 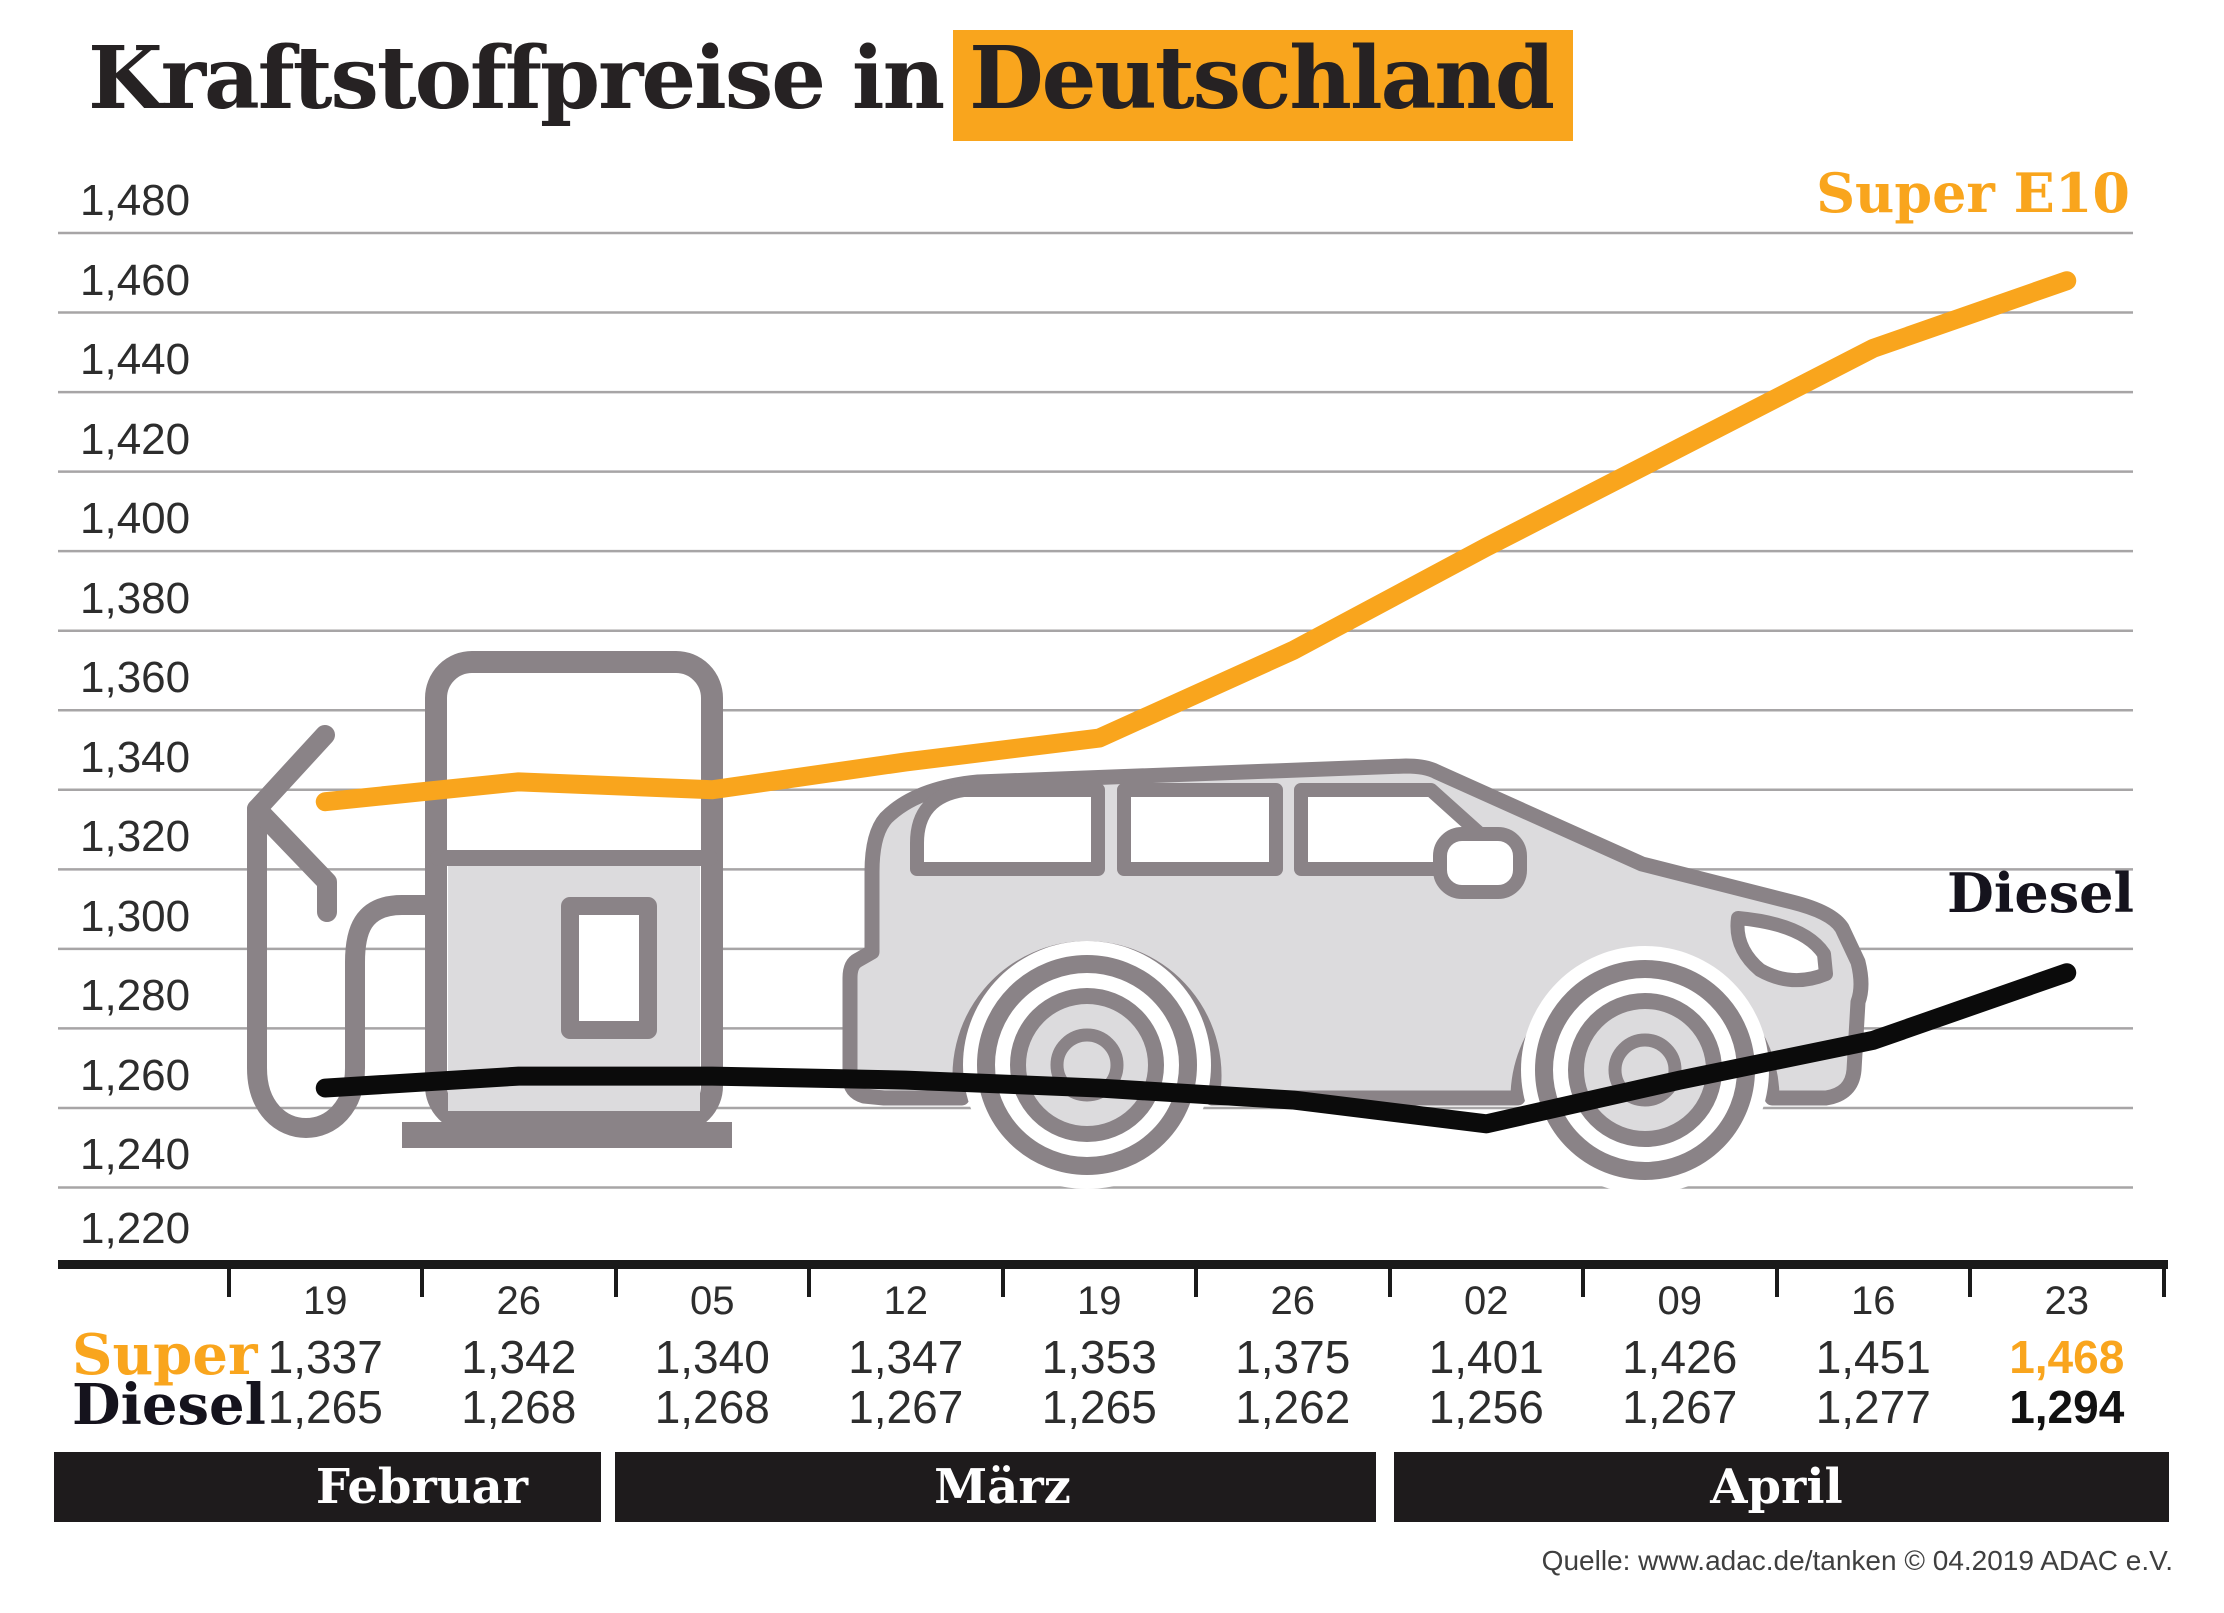 What do you see at coordinates (135, 1075) in the screenshot?
I see `y-axis-label: 1,260` at bounding box center [135, 1075].